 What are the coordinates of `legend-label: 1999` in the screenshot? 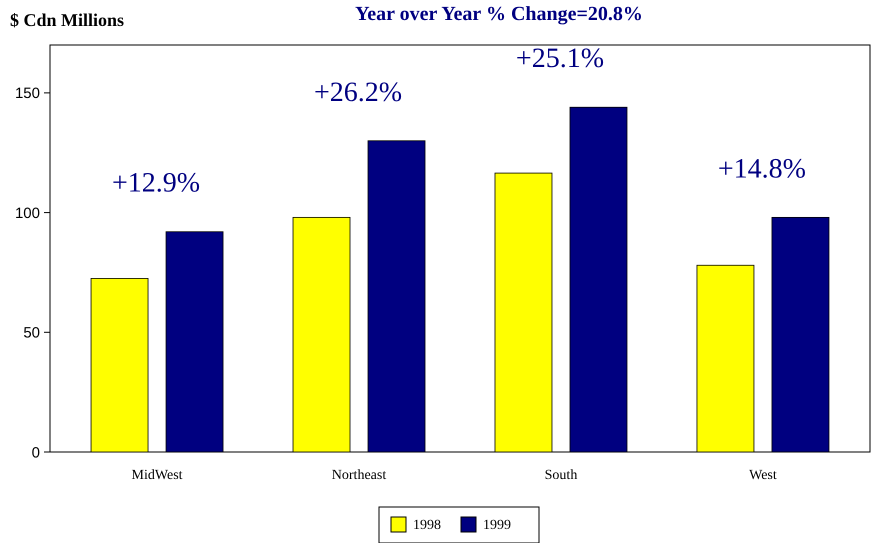 It's located at (497, 525).